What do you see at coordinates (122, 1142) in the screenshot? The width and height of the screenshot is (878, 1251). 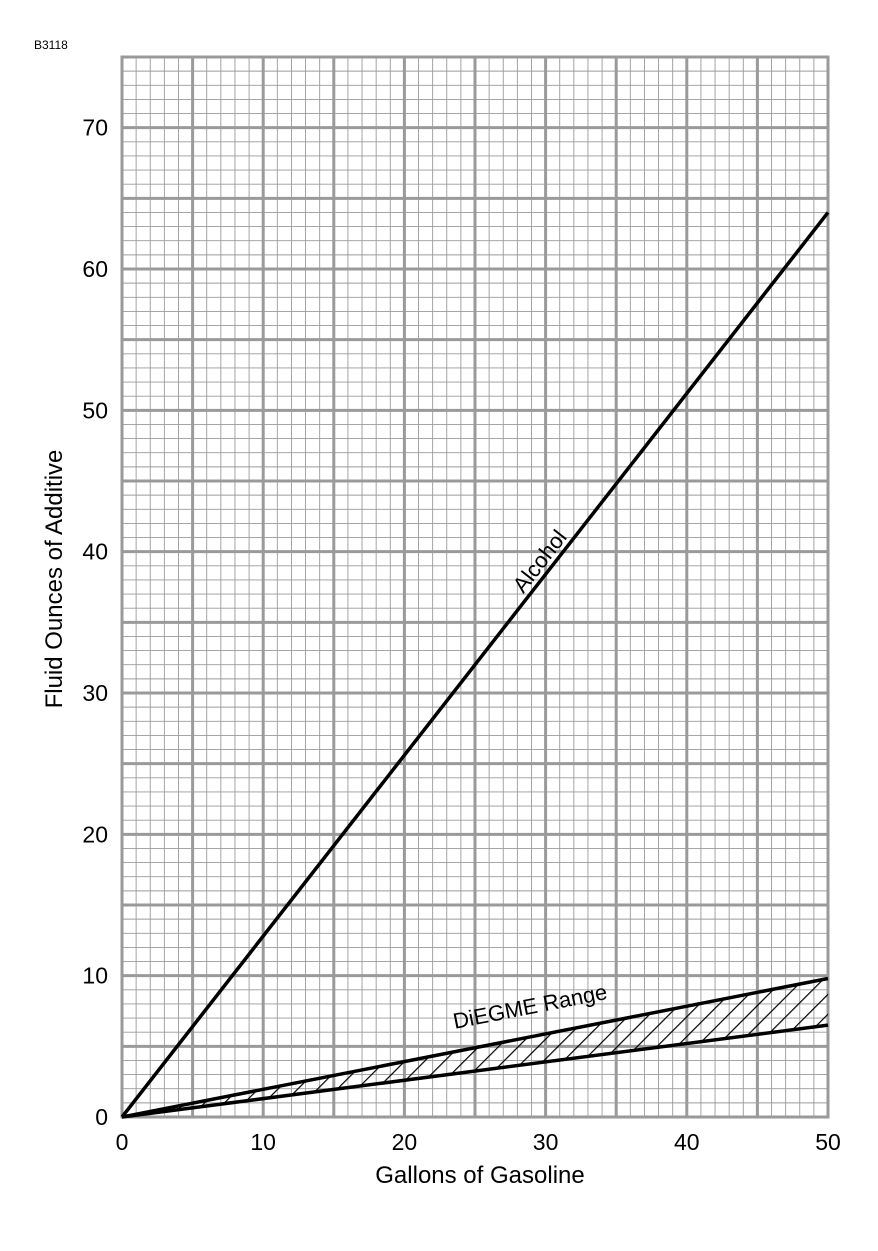 I see `x-tick-label: 0` at bounding box center [122, 1142].